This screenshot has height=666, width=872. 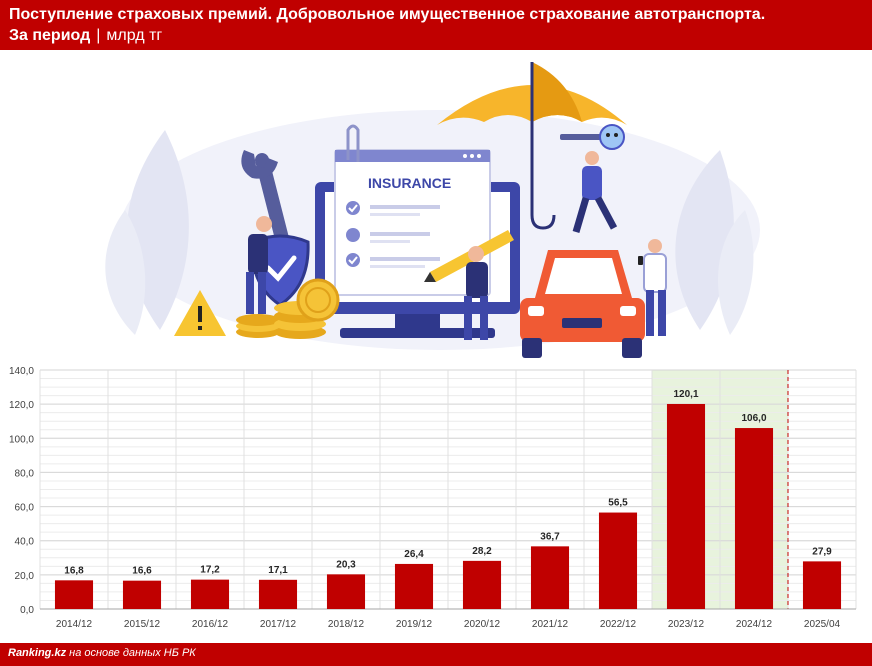 What do you see at coordinates (210, 570) in the screenshot?
I see `data-label: 17,2` at bounding box center [210, 570].